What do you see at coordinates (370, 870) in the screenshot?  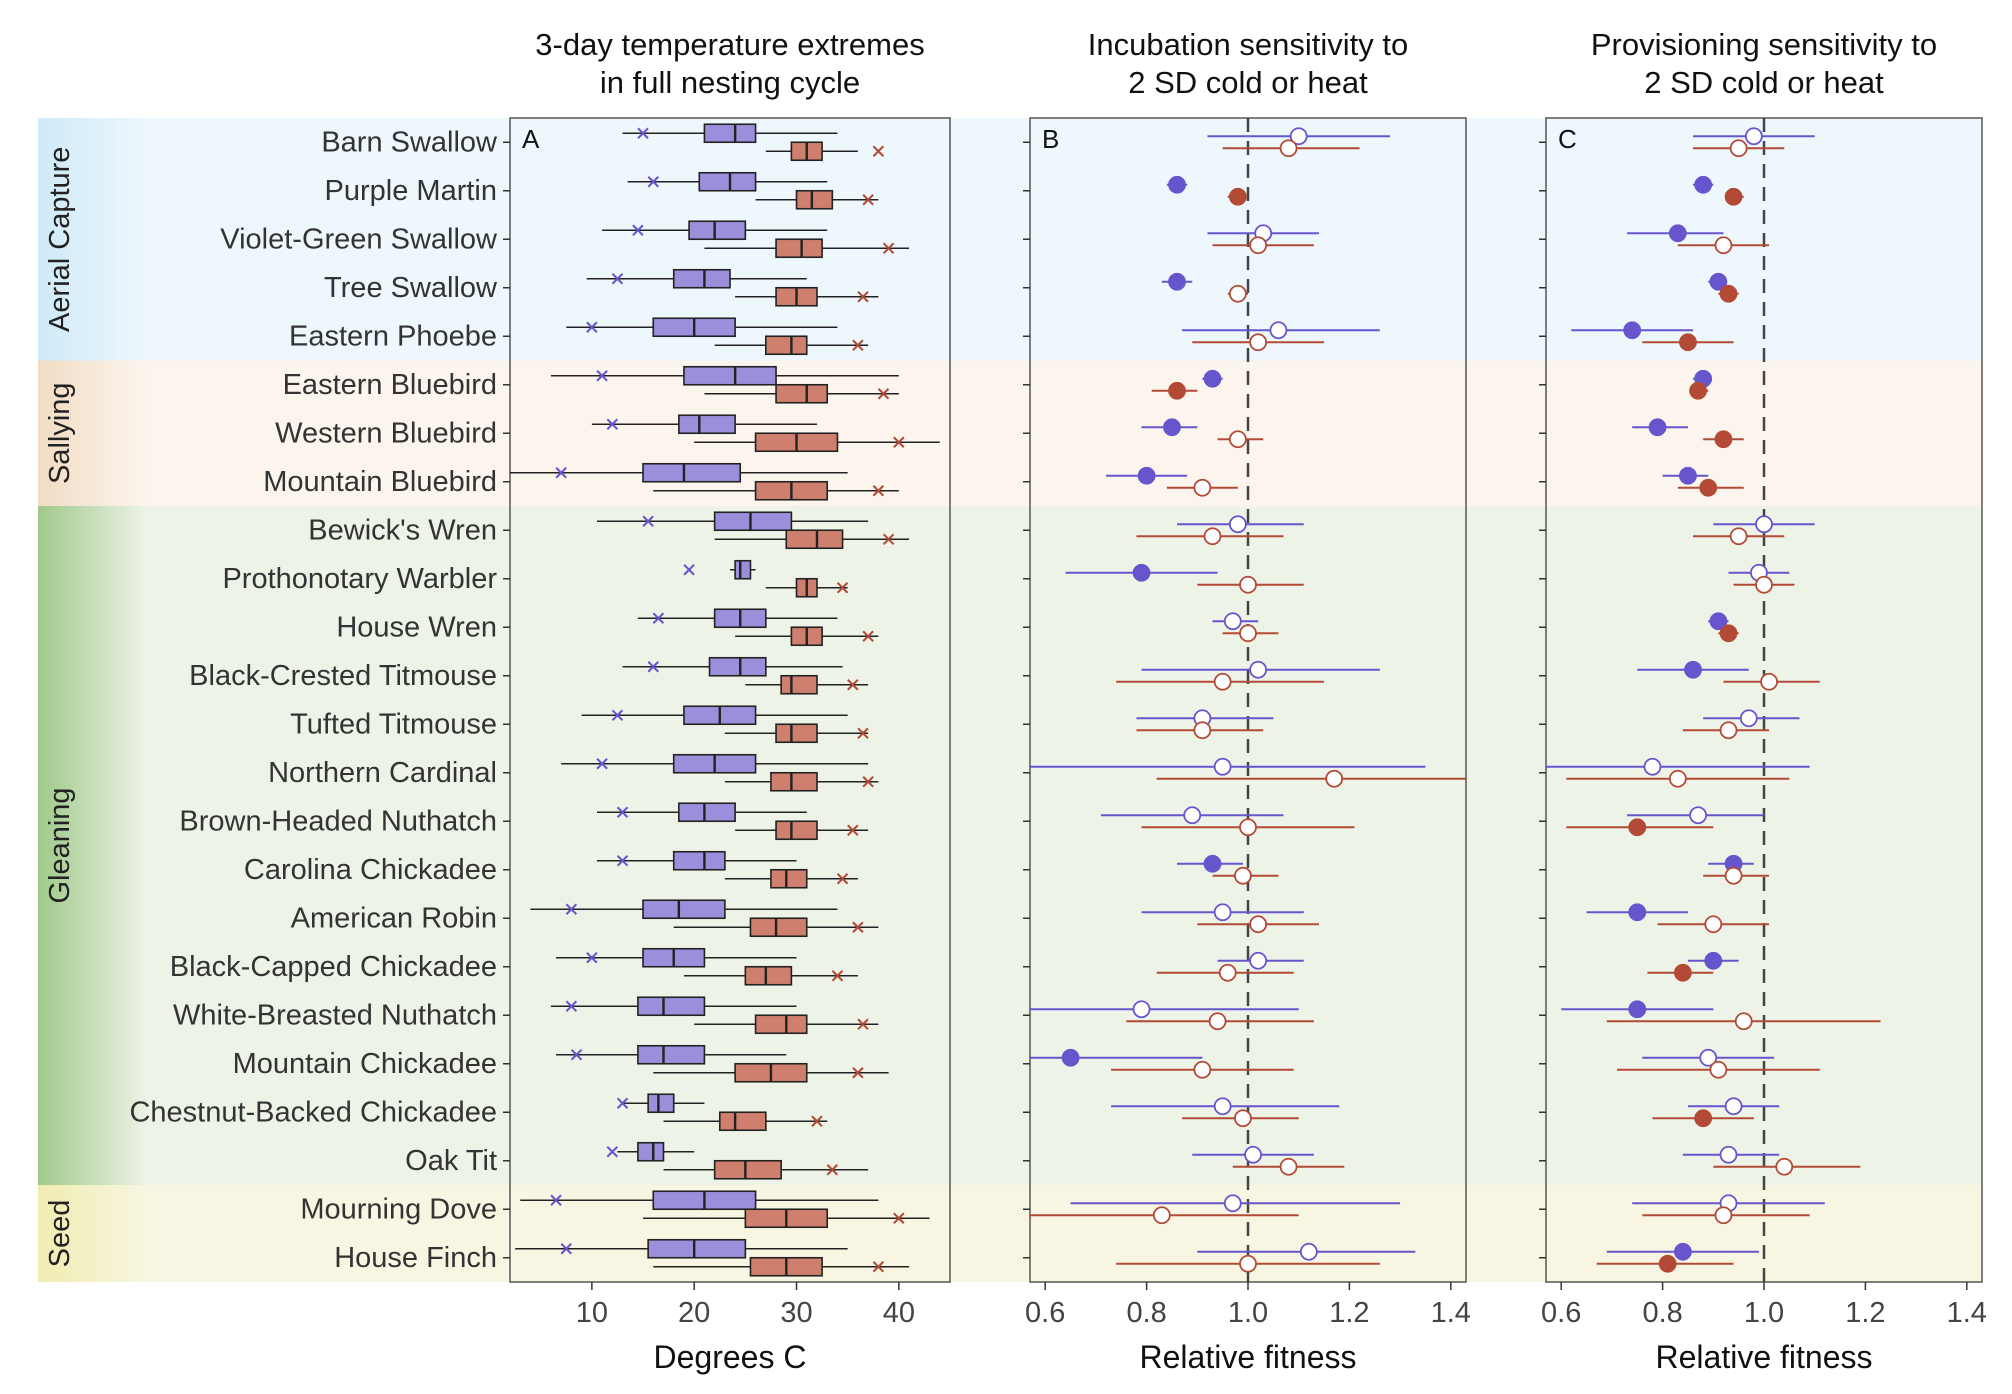 I see `species-label: Carolina Chickadee` at bounding box center [370, 870].